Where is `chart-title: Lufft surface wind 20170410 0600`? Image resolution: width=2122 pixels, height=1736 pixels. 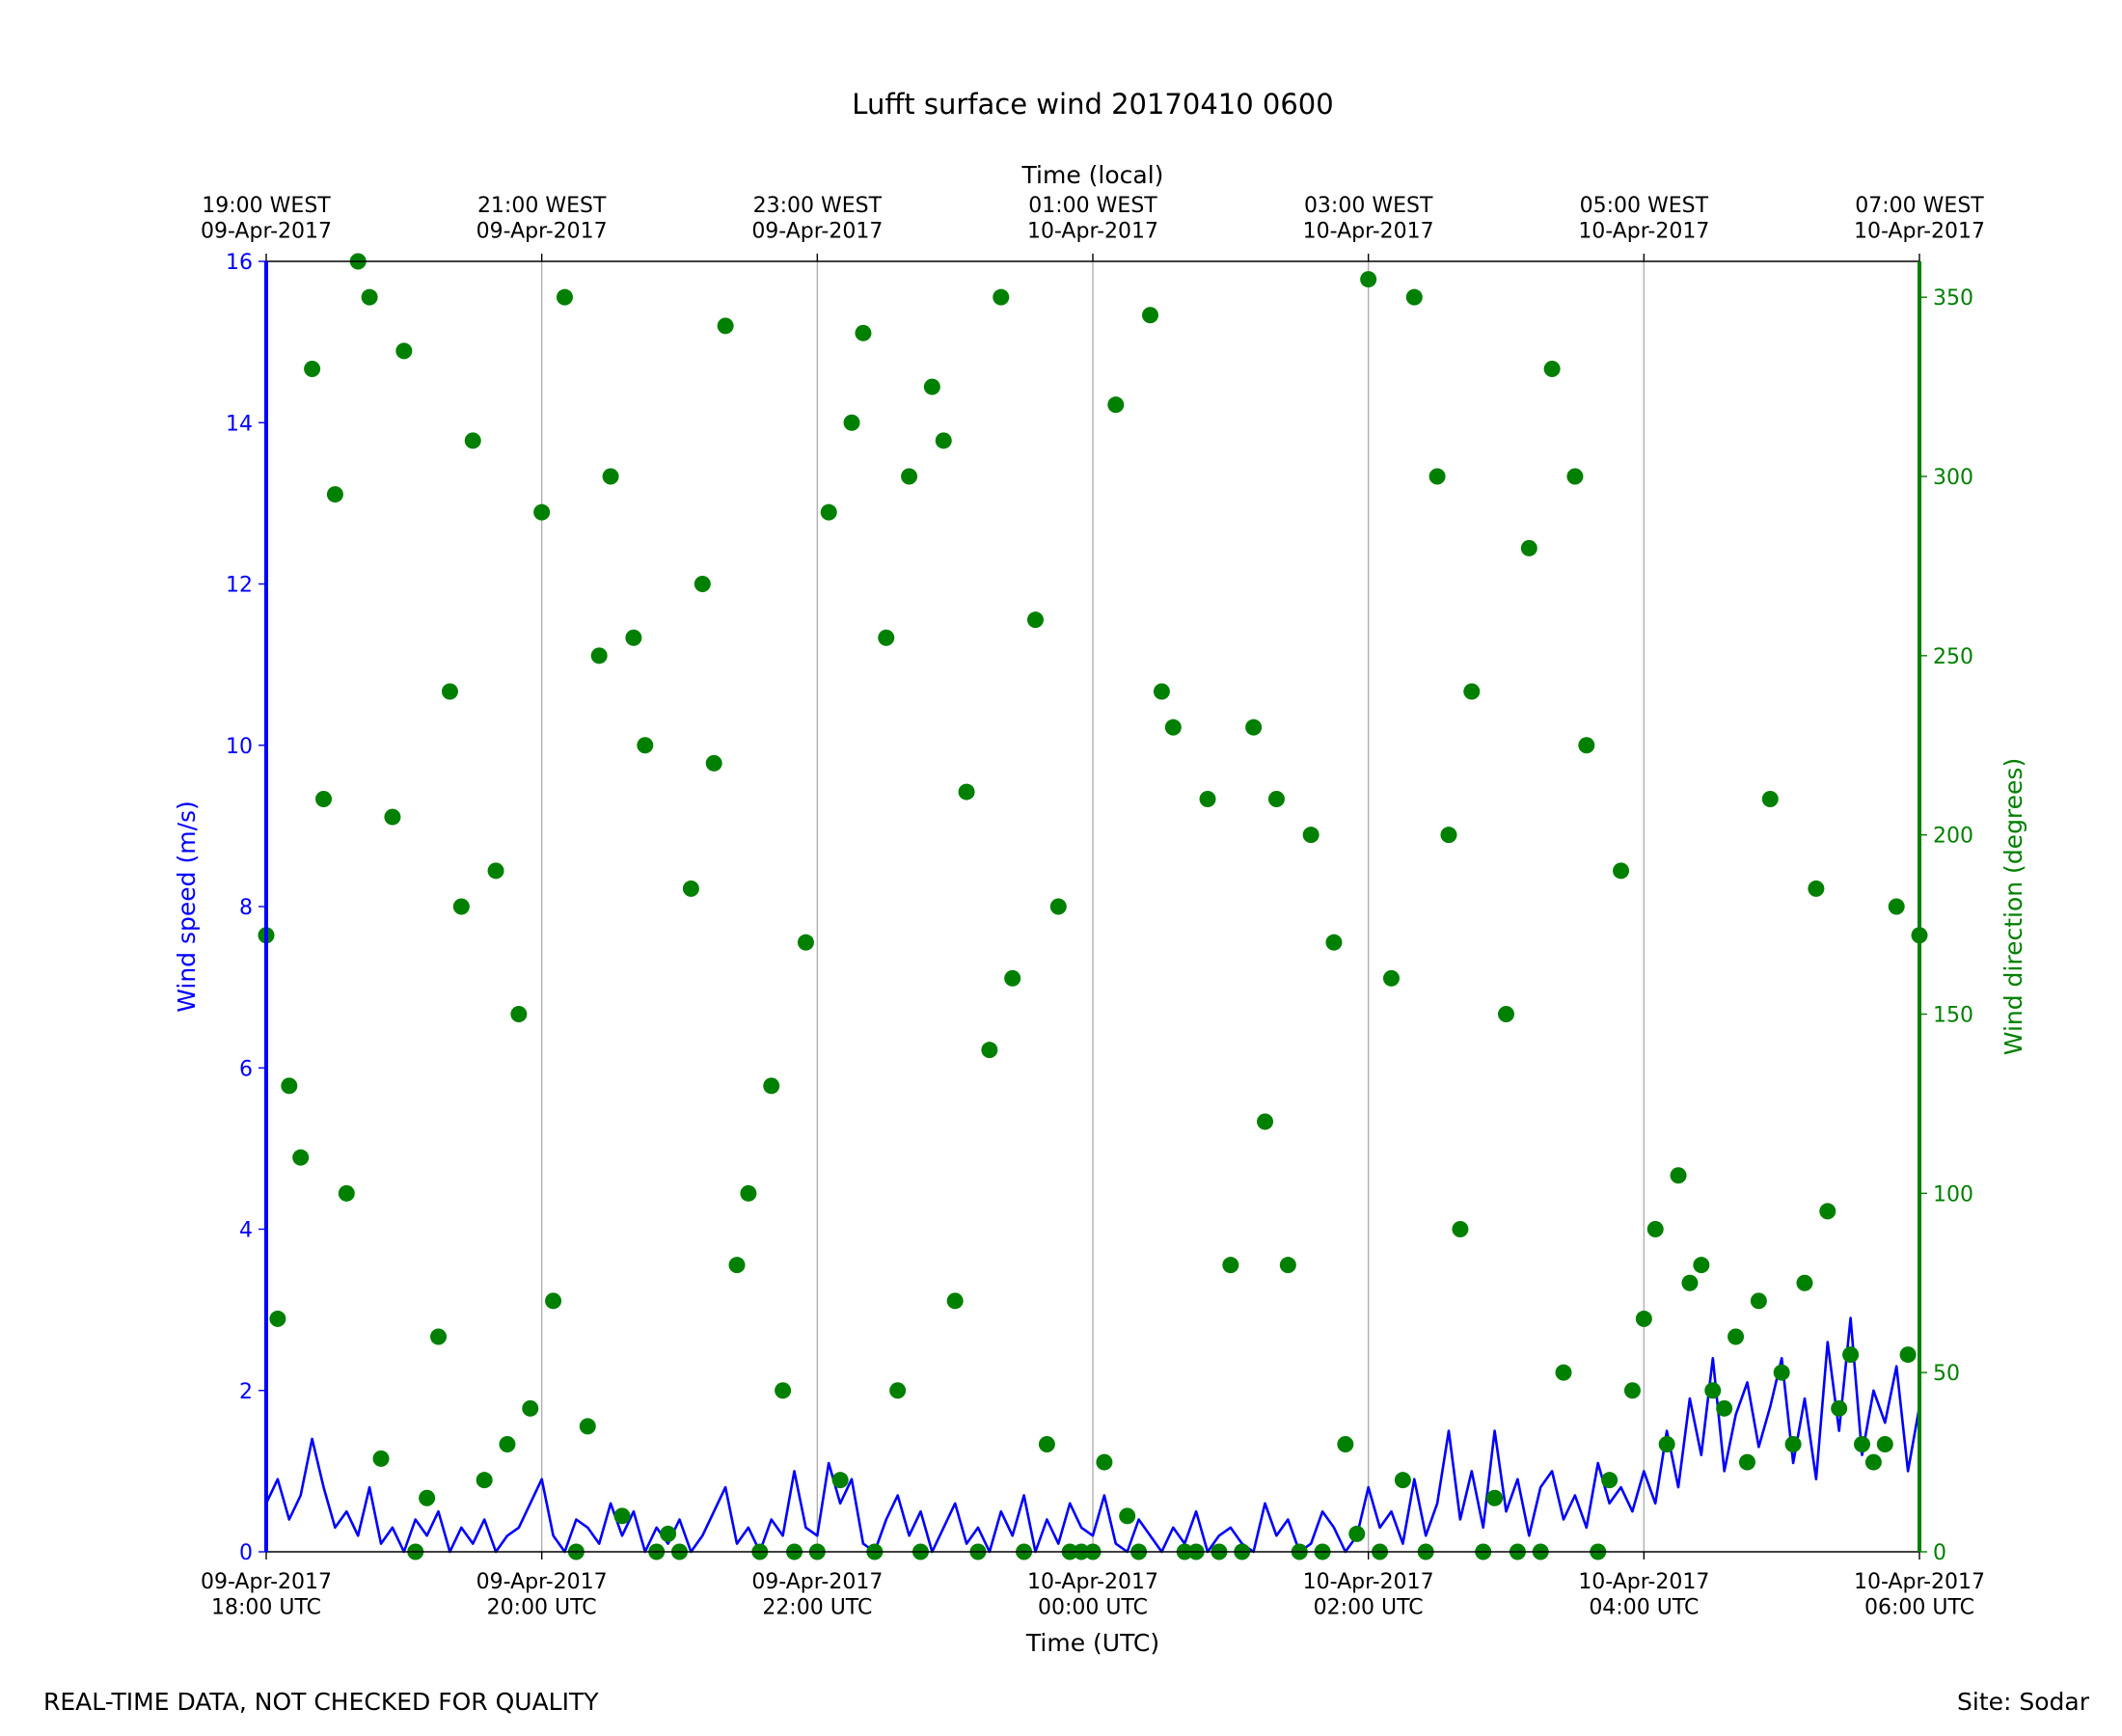
chart-title: Lufft surface wind 20170410 0600 is located at coordinates (1093, 104).